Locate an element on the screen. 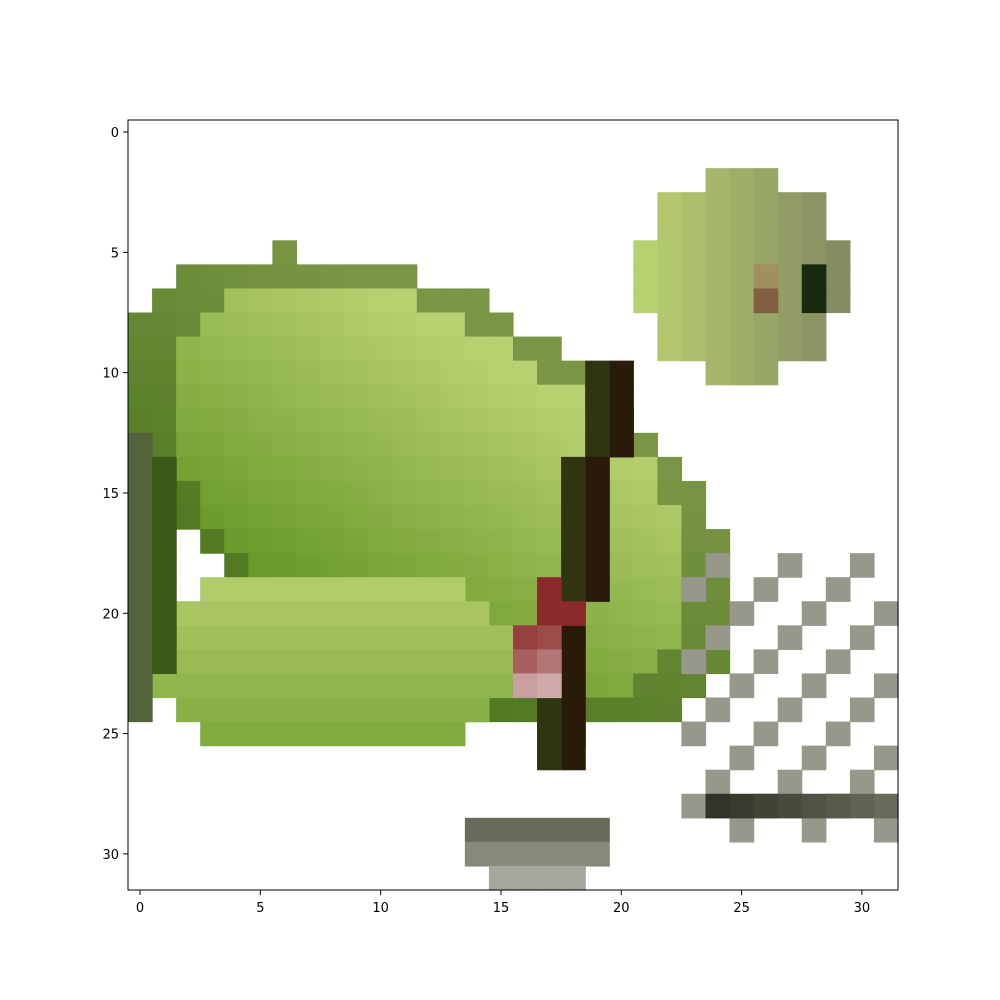 The height and width of the screenshot is (1000, 1000). x-tick-label: 10 is located at coordinates (380, 908).